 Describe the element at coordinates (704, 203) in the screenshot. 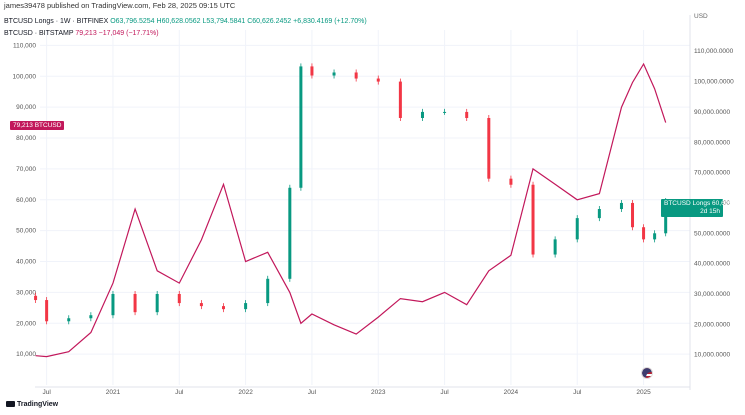

I see `longs-price-tag-value: BTCUSD Longs 60,626.2452` at that location.